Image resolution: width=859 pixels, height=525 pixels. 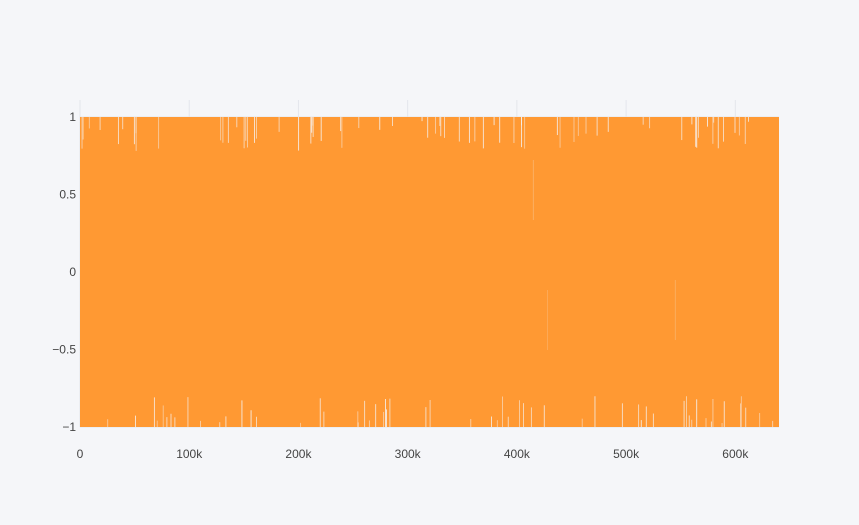 What do you see at coordinates (64, 350) in the screenshot?
I see `y-tick-label: −0.5` at bounding box center [64, 350].